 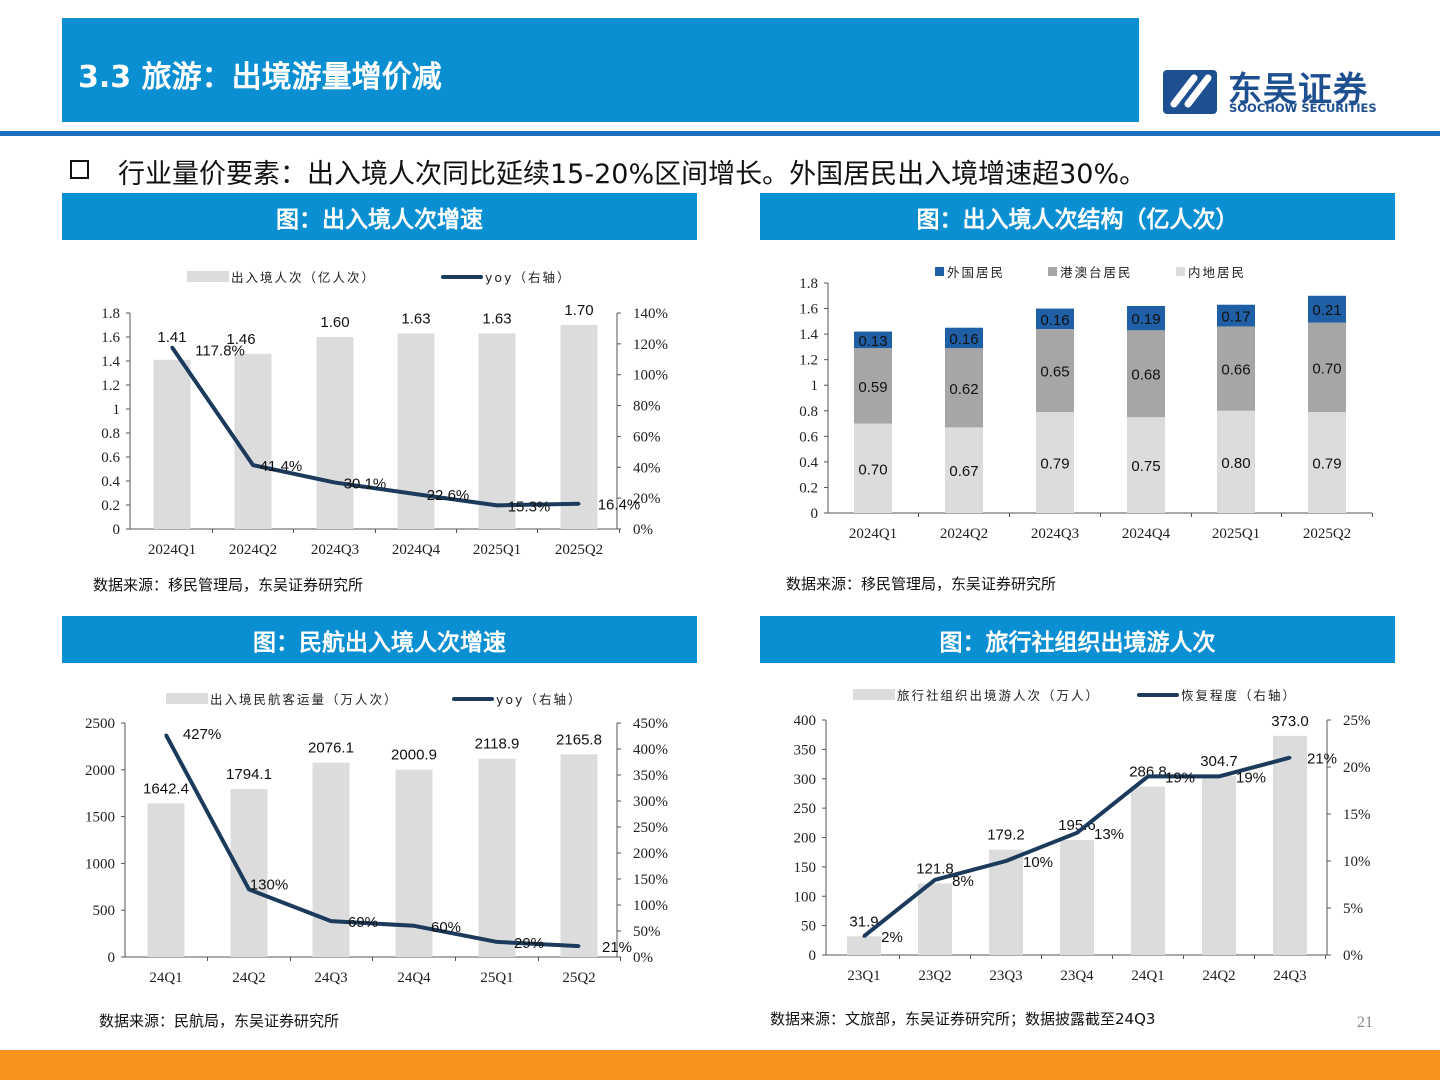 What do you see at coordinates (496, 978) in the screenshot?
I see `x-tick-label: 25Q1` at bounding box center [496, 978].